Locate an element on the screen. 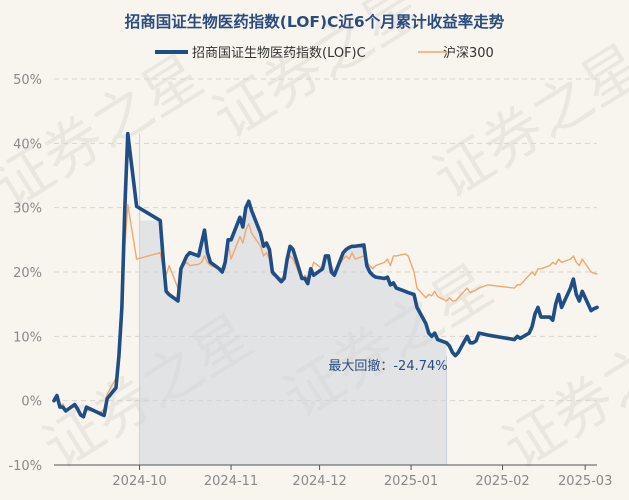  x-axis is located at coordinates (325, 467).